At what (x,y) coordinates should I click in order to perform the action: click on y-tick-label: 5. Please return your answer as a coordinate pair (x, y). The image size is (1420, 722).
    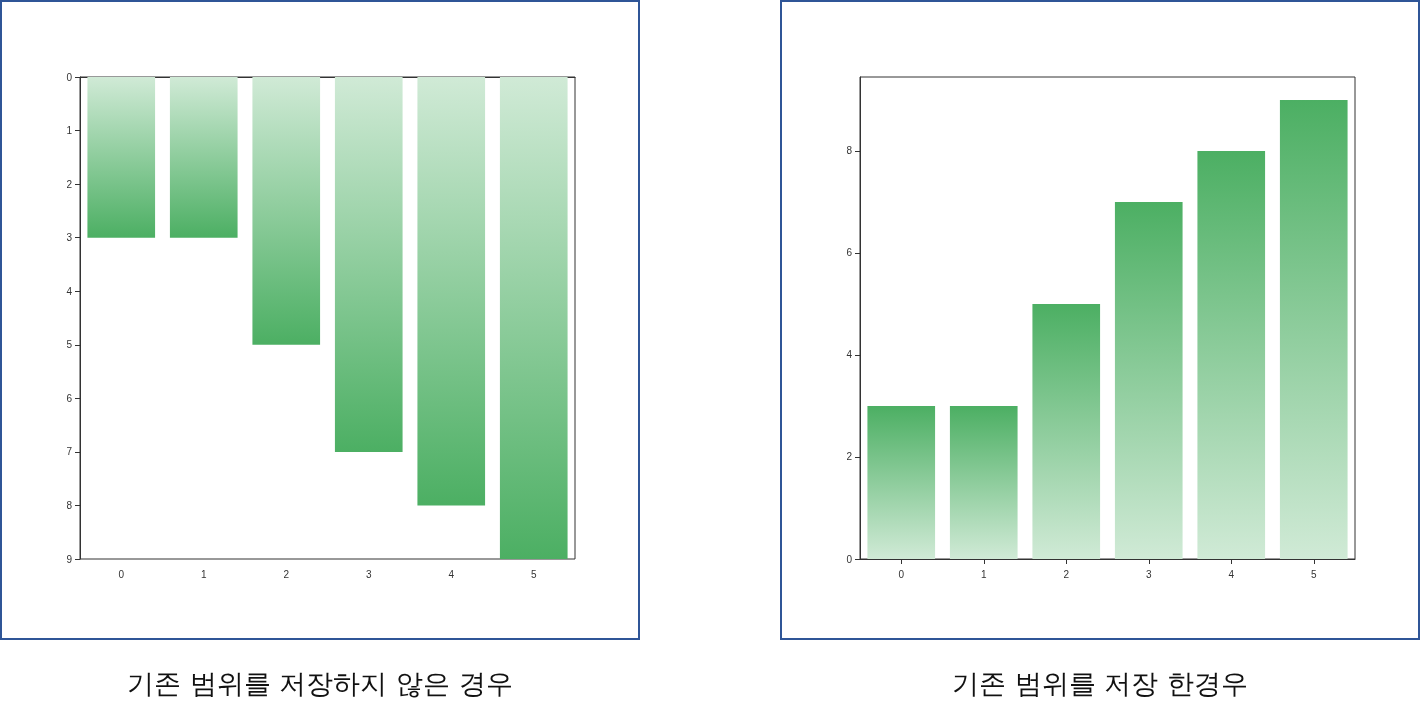
    Looking at the image, I should click on (69, 345).